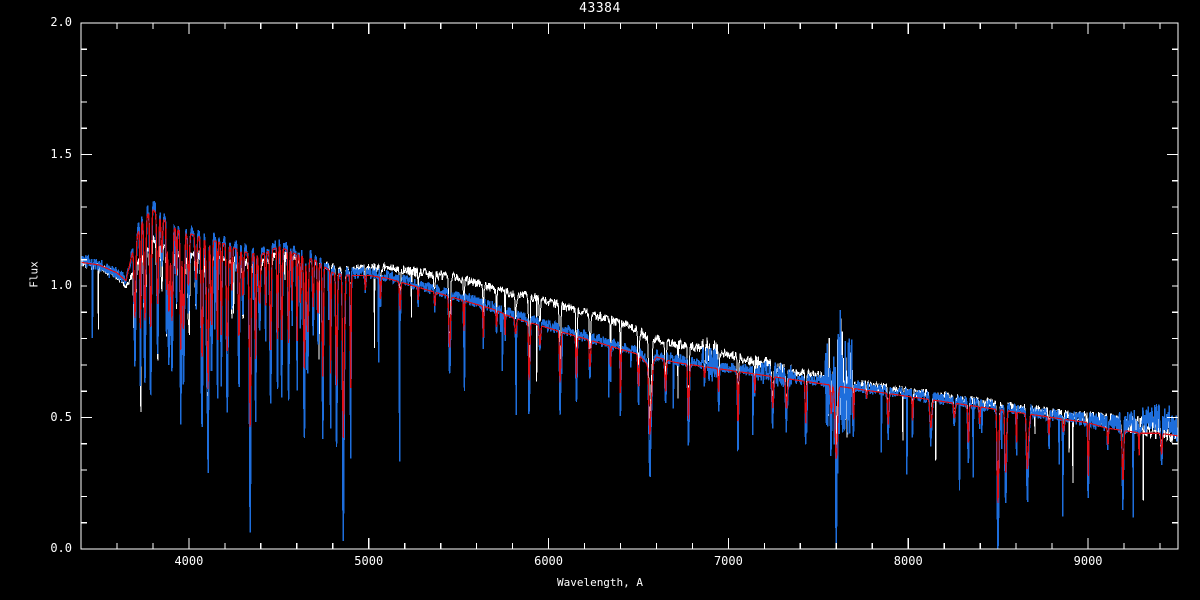 This screenshot has width=1200, height=600. I want to click on y-tick-label: 1.0, so click(61, 285).